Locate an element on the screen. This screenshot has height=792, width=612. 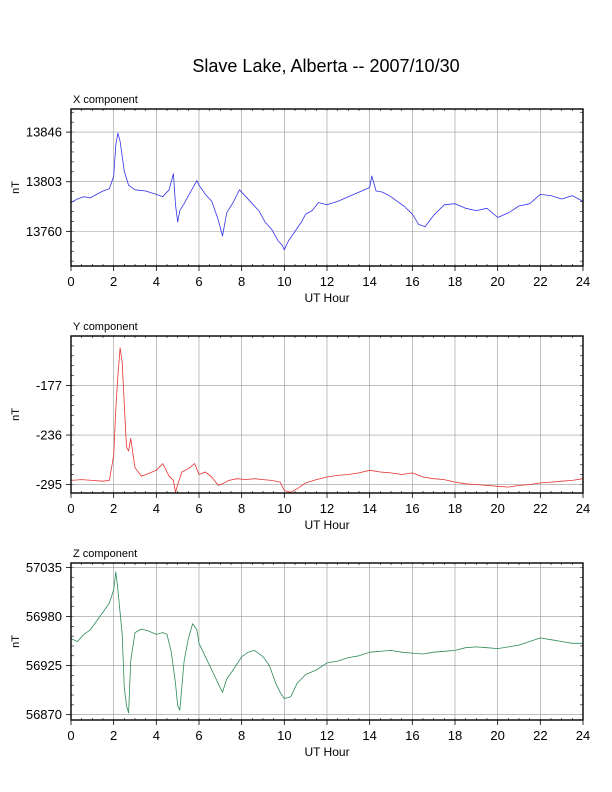
y-tick-label: 56870 is located at coordinates (44, 714).